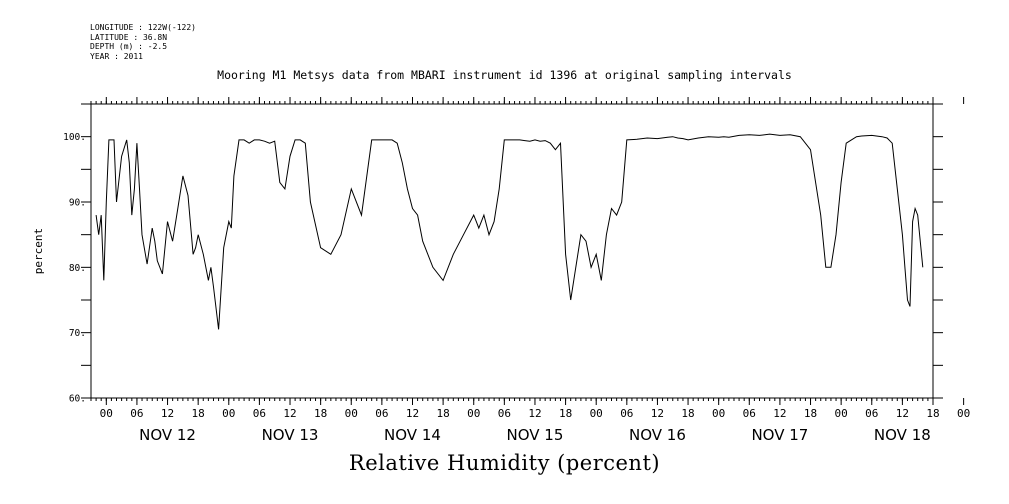 The height and width of the screenshot is (504, 1009). I want to click on y-tick-label: 70., so click(77, 333).